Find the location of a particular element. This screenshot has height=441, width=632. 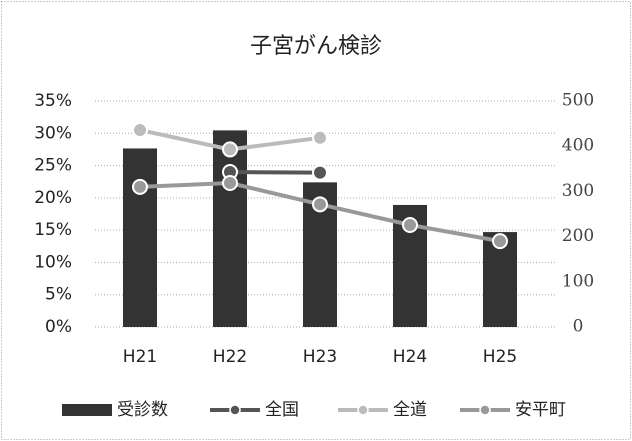

y2-tick-label: 100 is located at coordinates (578, 281).